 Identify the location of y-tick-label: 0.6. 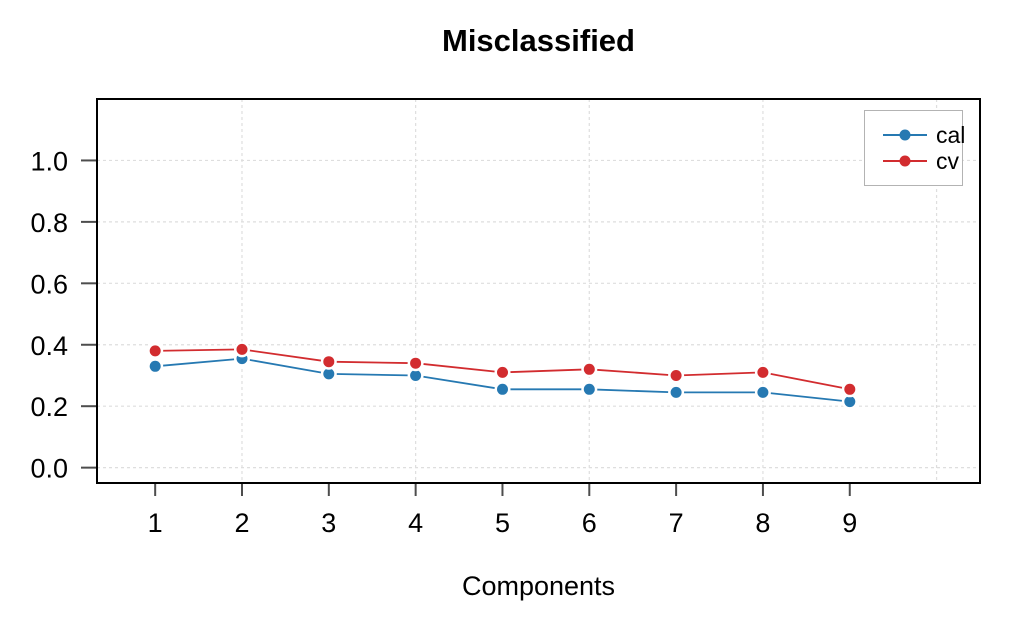
(49, 284).